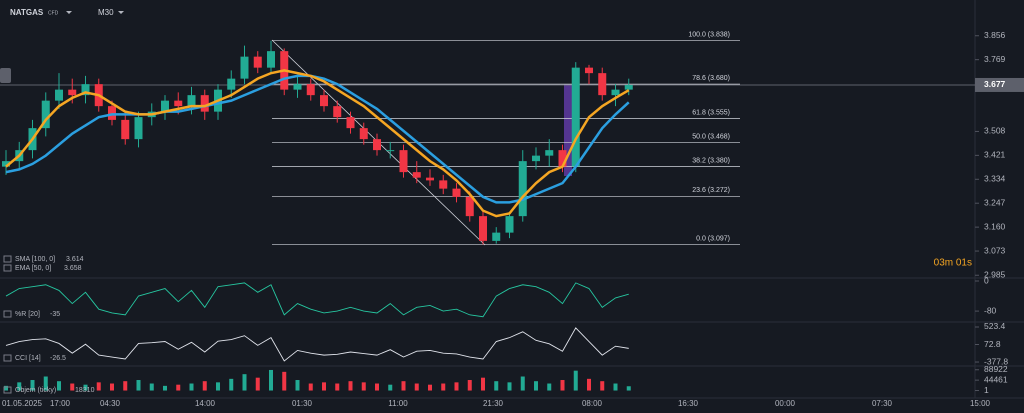 This screenshot has width=1024, height=413. What do you see at coordinates (711, 78) in the screenshot?
I see `fib-label: 78.6 (3.680)` at bounding box center [711, 78].